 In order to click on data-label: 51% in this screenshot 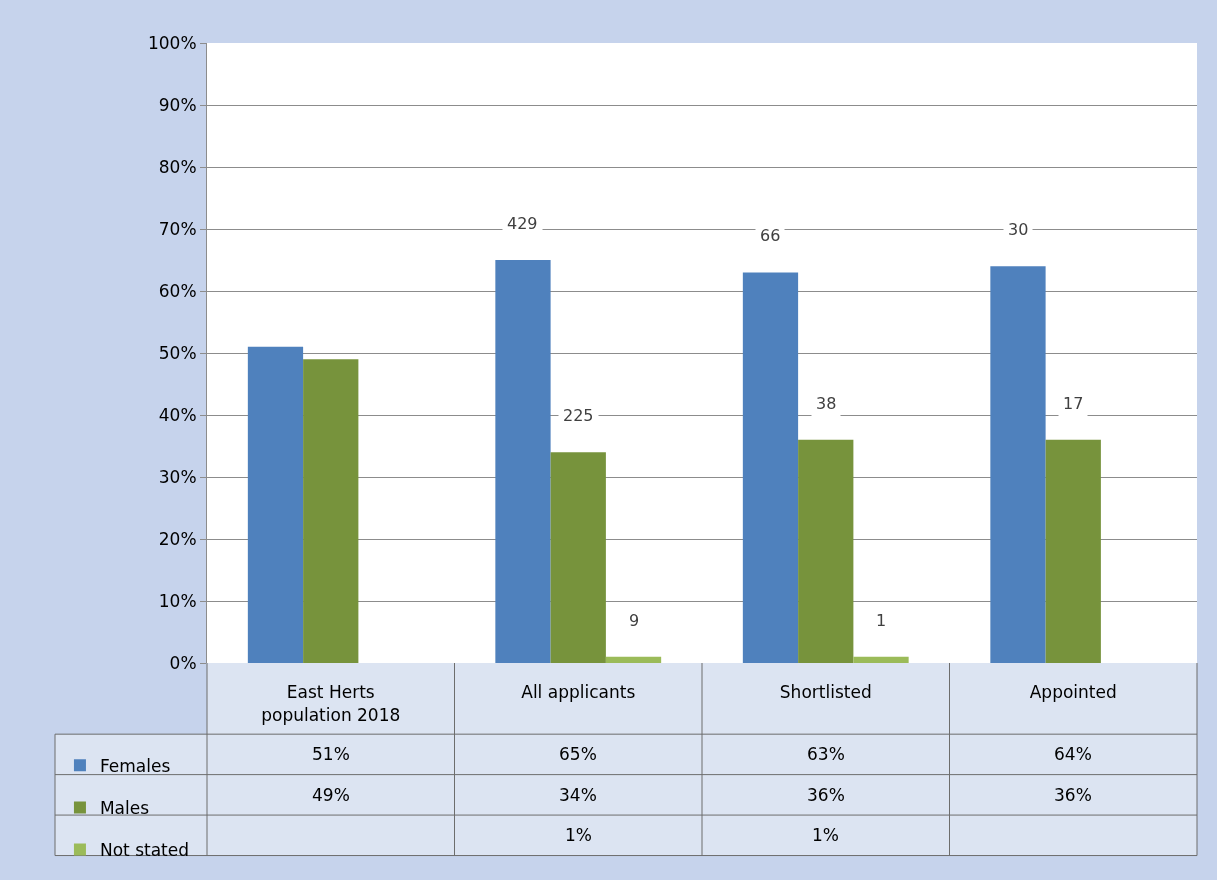, I will do `click(331, 754)`.